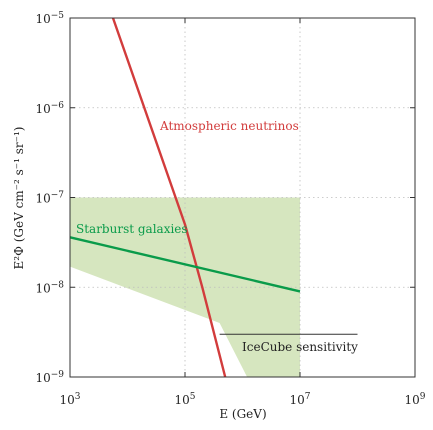  Describe the element at coordinates (49, 287) in the screenshot. I see `y-tick-label: 10⁻⁸` at that location.